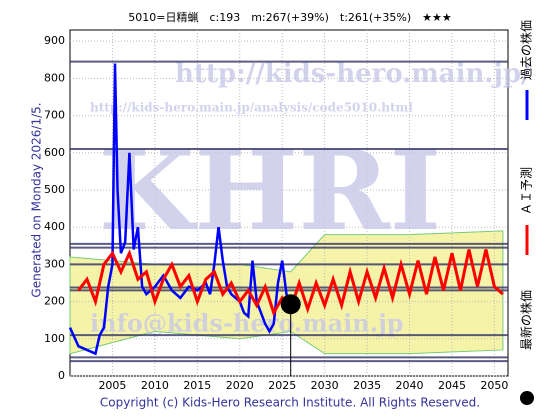 This screenshot has height=420, width=560. What do you see at coordinates (367, 385) in the screenshot?
I see `x-tick-label: 2035` at bounding box center [367, 385].